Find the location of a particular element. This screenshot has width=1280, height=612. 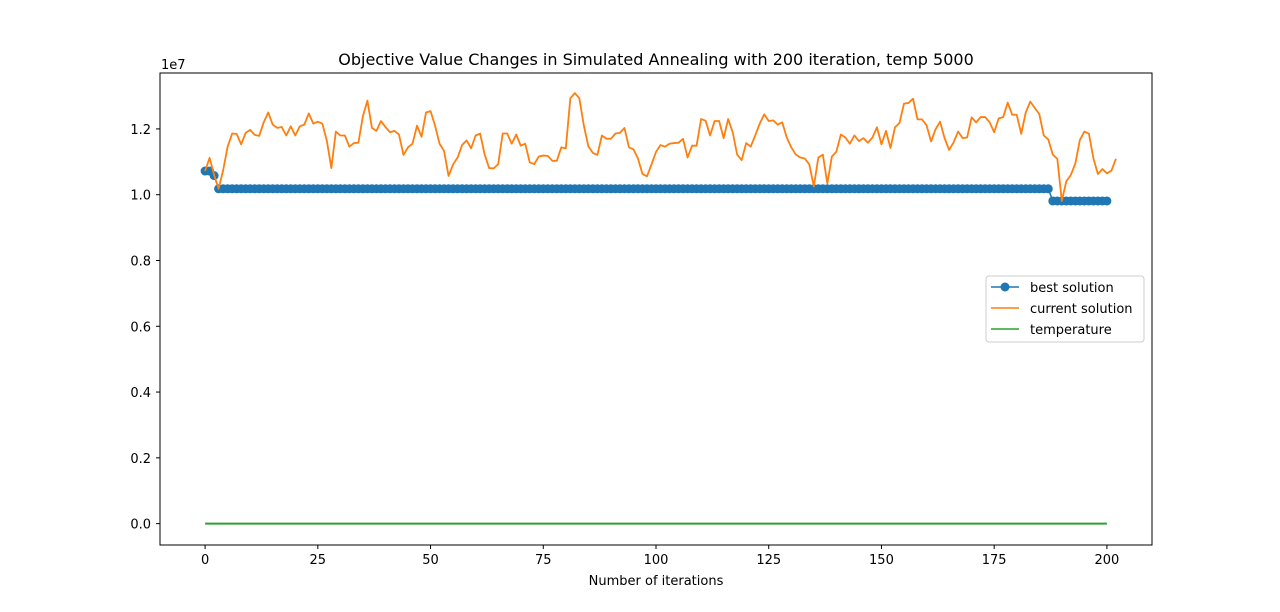

x-tick-label: 0 is located at coordinates (205, 560).